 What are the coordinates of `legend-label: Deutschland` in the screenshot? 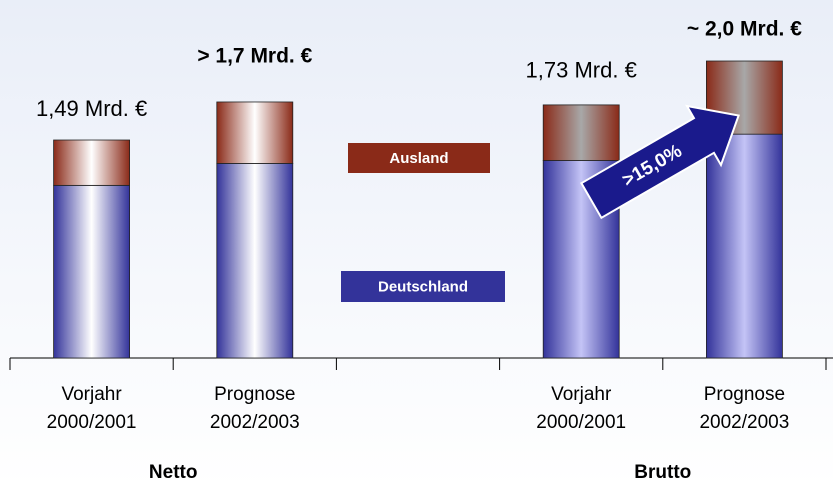 It's located at (423, 286).